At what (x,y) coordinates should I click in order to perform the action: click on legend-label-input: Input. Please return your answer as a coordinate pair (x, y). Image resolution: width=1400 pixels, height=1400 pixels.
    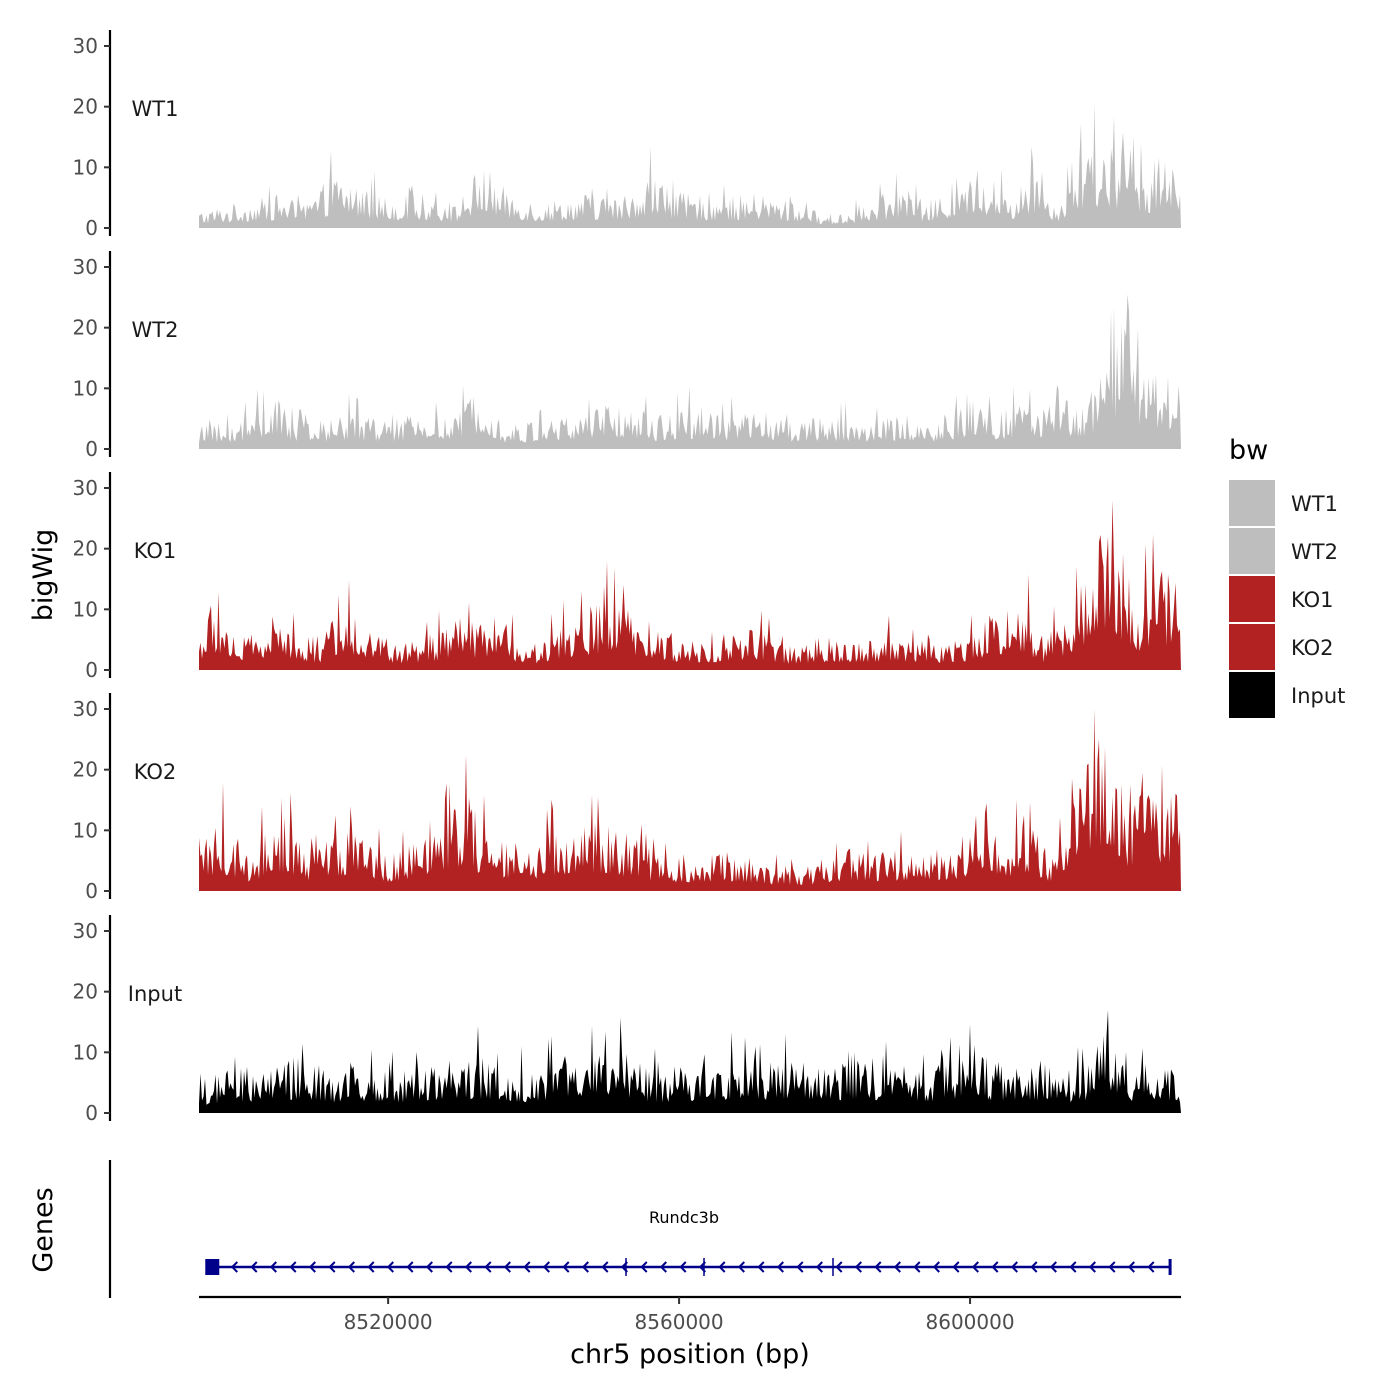
    Looking at the image, I should click on (1318, 696).